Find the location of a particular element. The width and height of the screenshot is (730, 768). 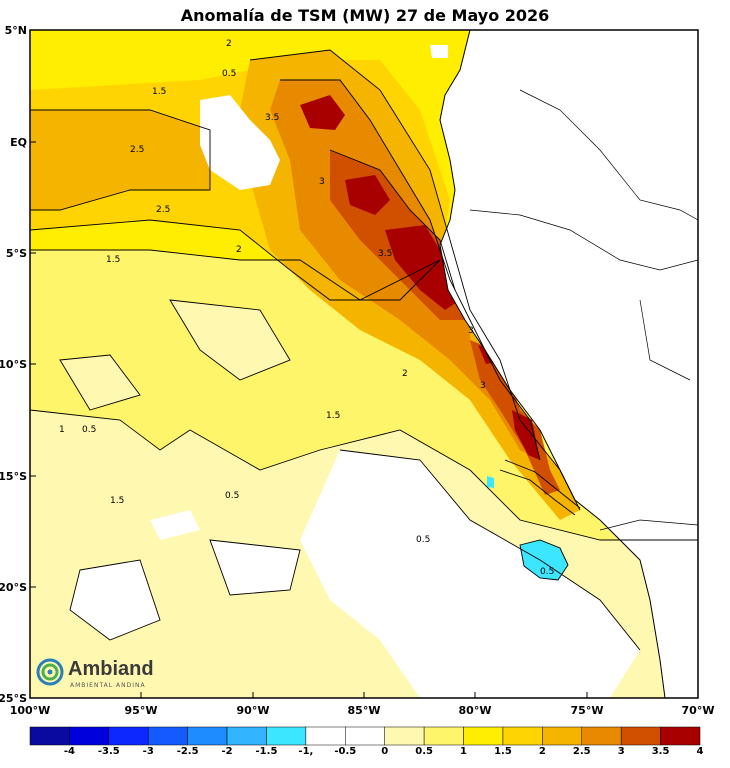

border-ecuador-peru is located at coordinates (583, 240).